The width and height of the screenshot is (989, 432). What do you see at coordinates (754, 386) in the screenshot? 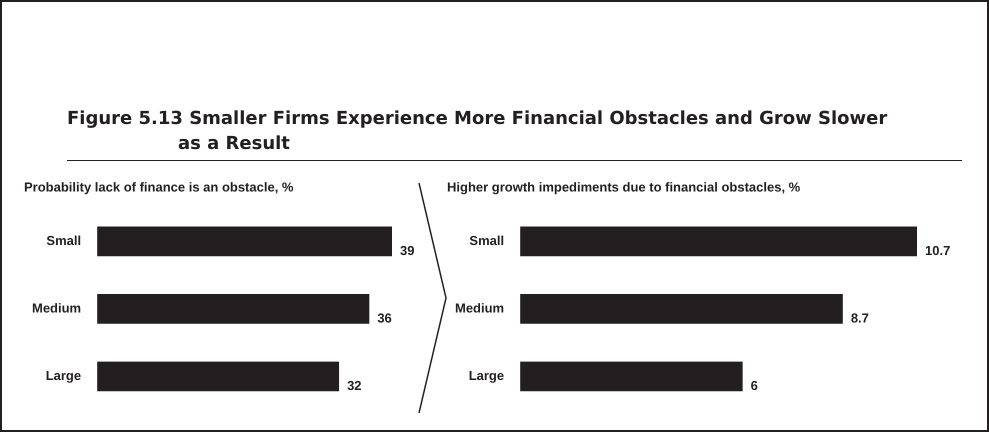
I see `data-label: 6` at bounding box center [754, 386].